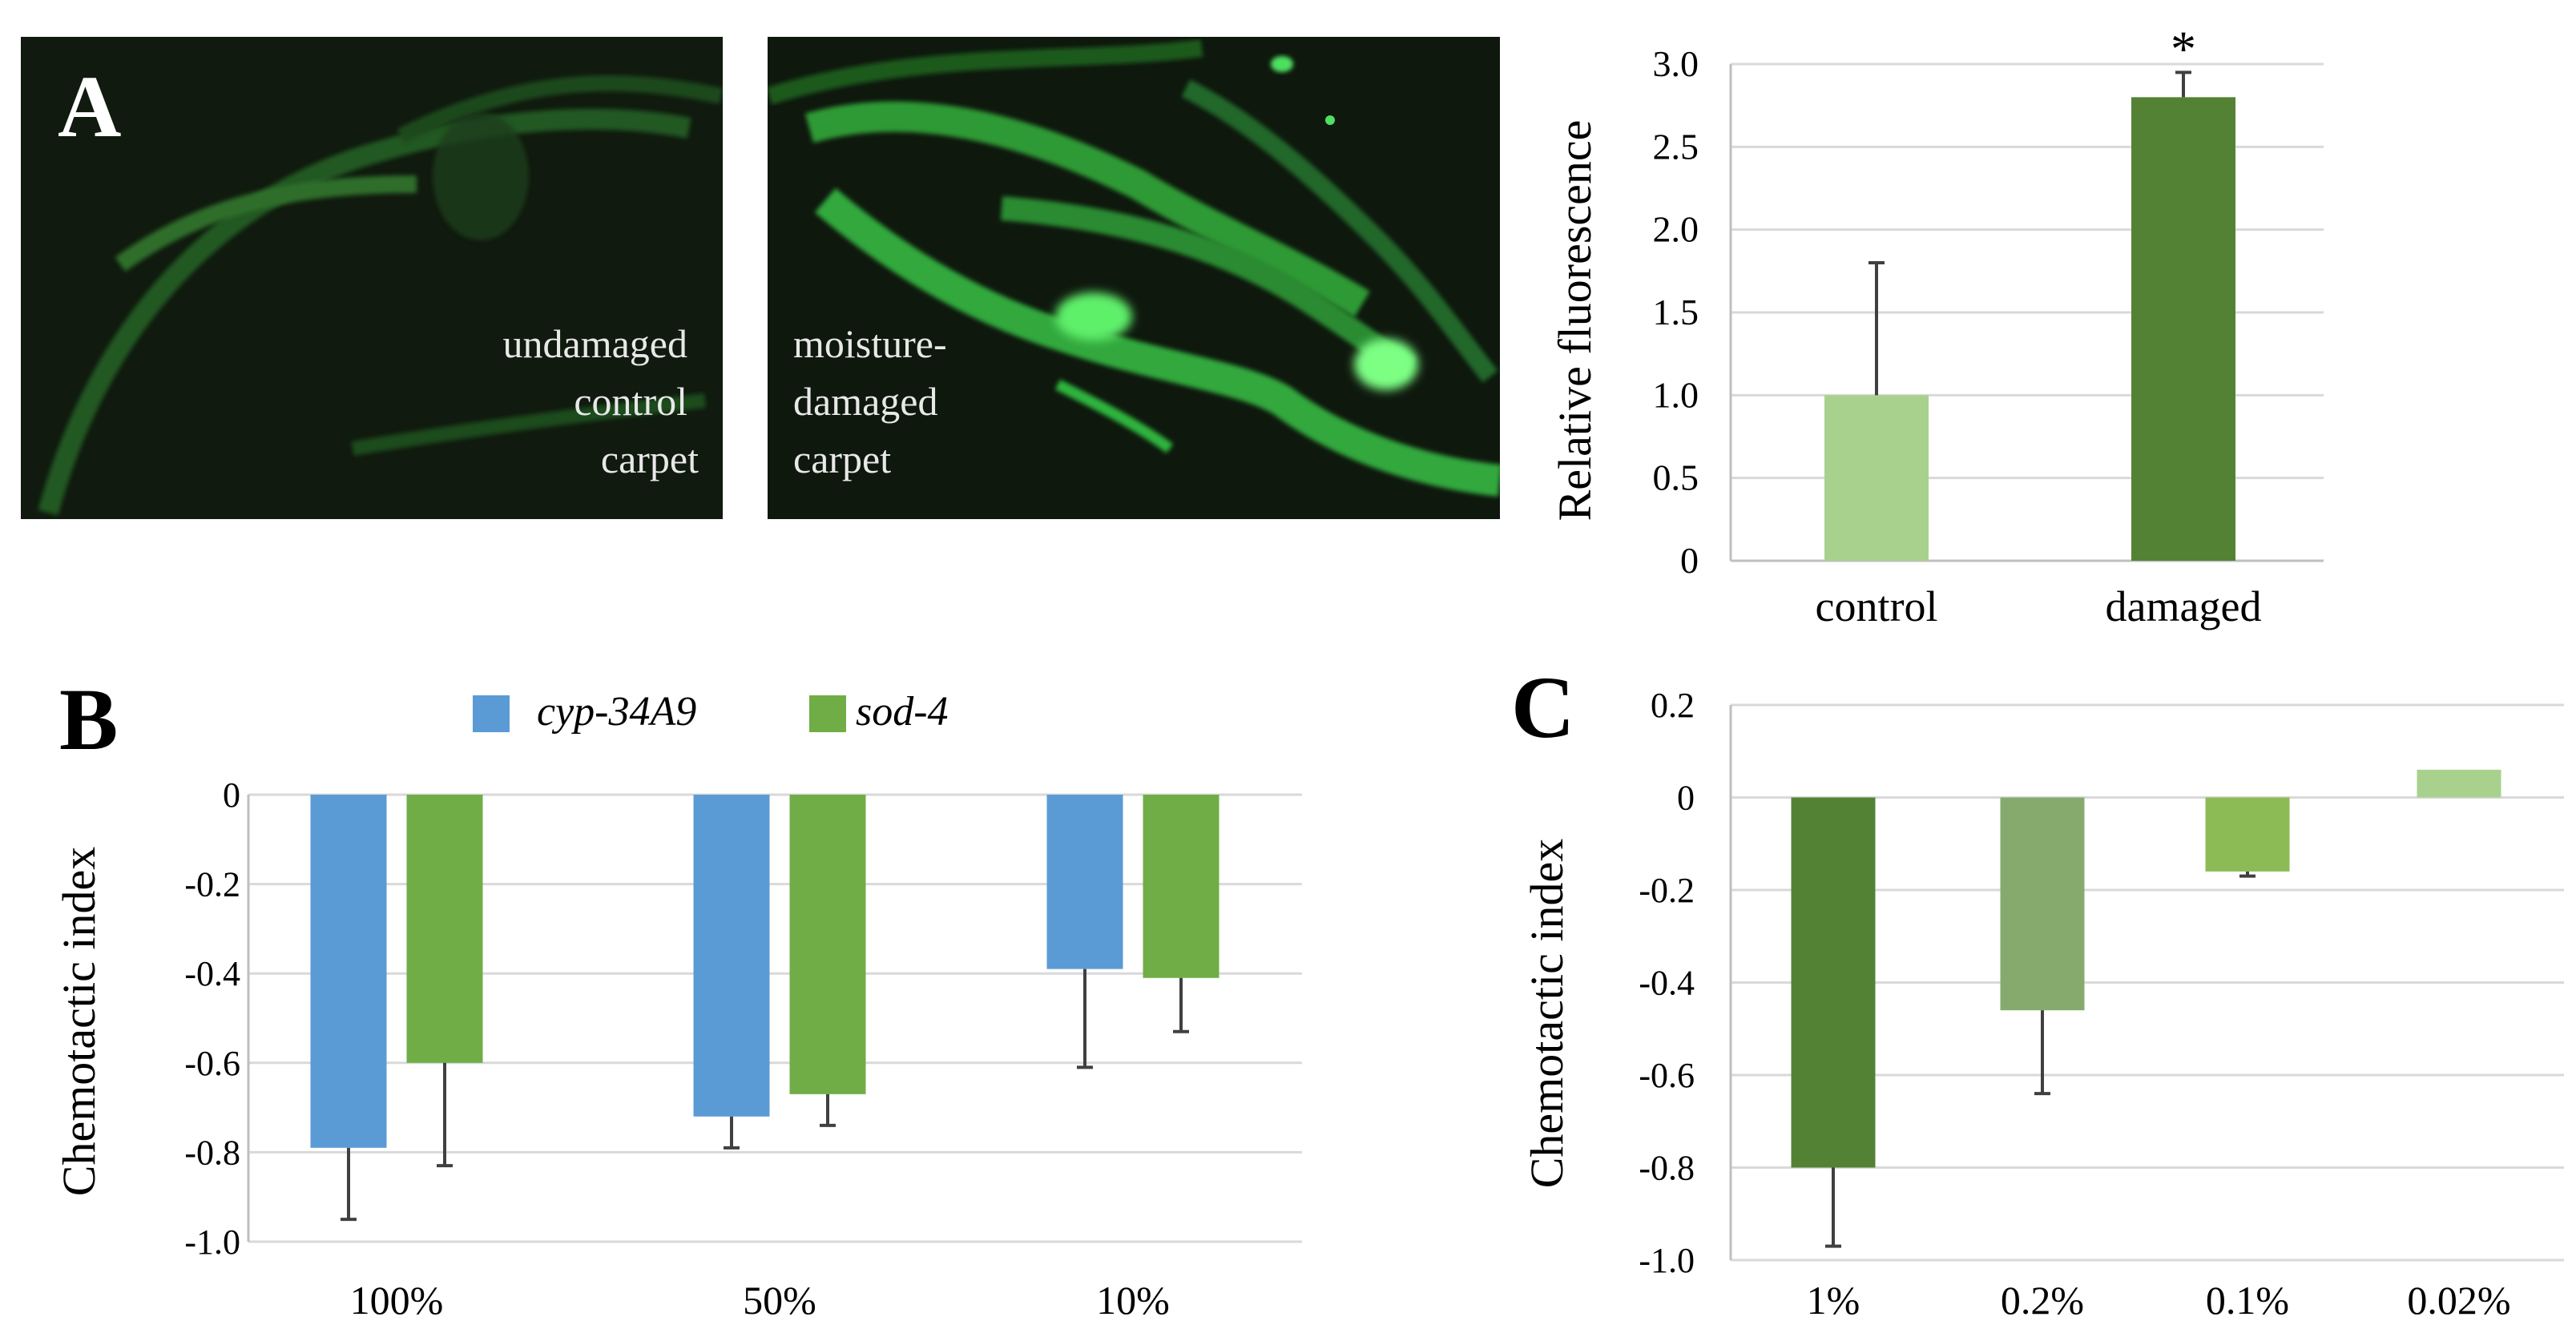  What do you see at coordinates (1676, 477) in the screenshot?
I see `y-tick-label: 0.5` at bounding box center [1676, 477].